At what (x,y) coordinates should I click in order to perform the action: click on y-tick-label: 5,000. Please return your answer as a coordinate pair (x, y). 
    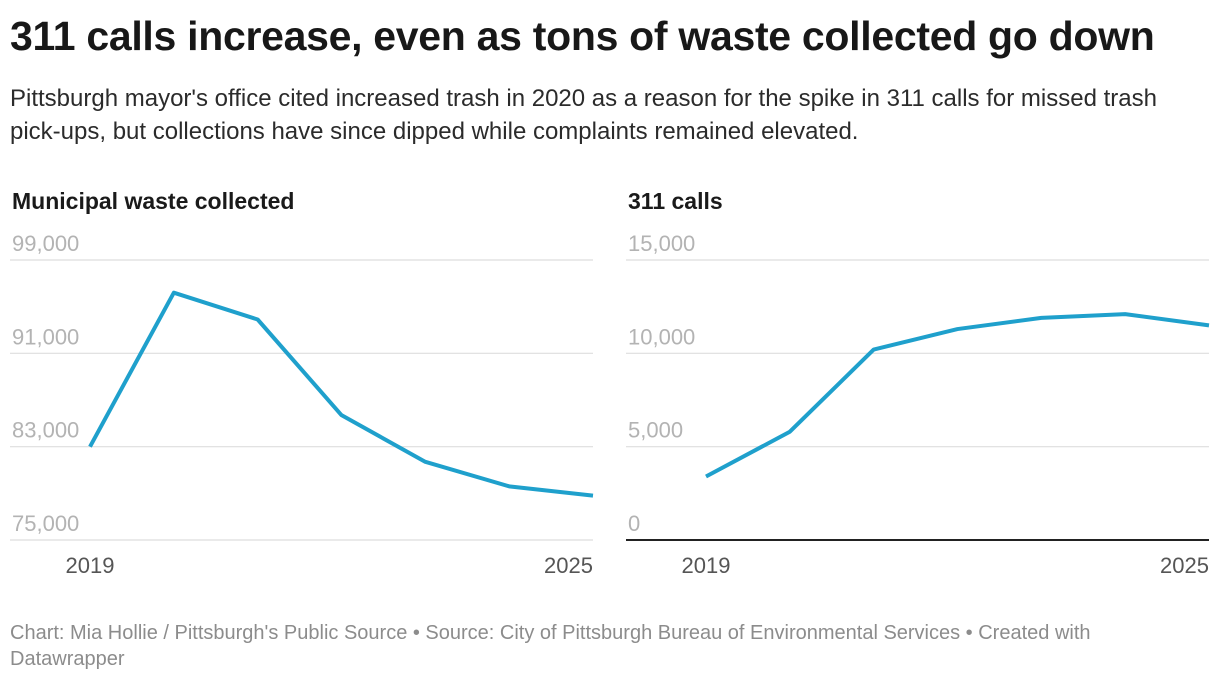
    Looking at the image, I should click on (655, 430).